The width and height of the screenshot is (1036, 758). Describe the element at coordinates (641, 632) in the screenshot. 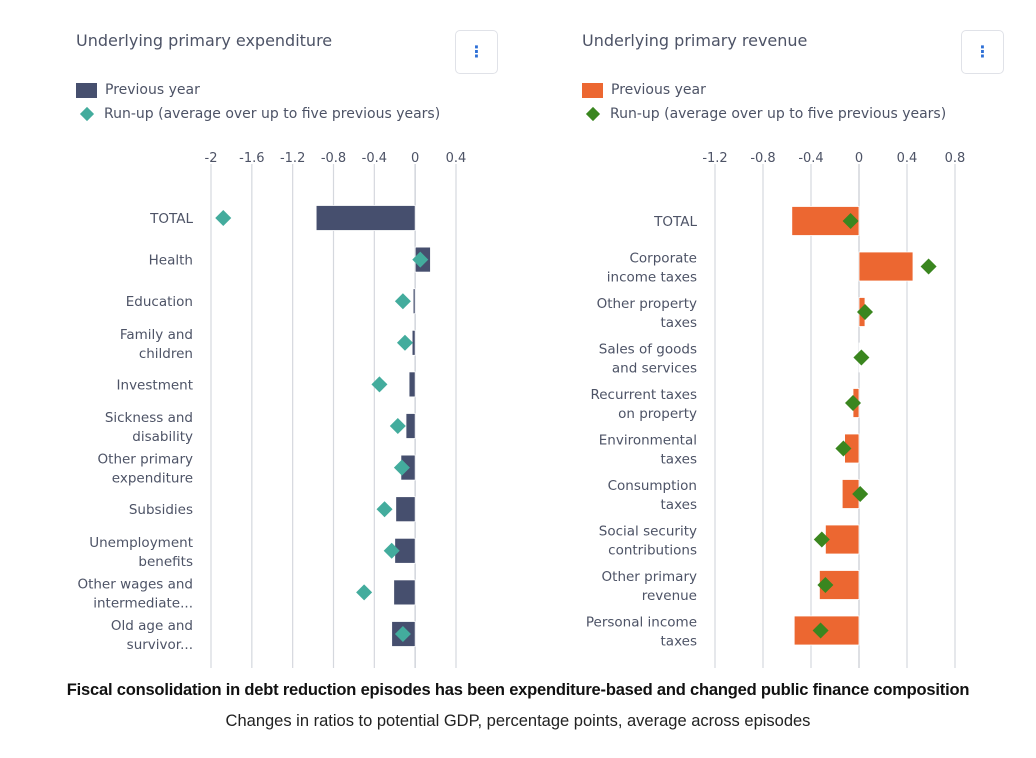

I see `category-label: Personal income taxes` at that location.